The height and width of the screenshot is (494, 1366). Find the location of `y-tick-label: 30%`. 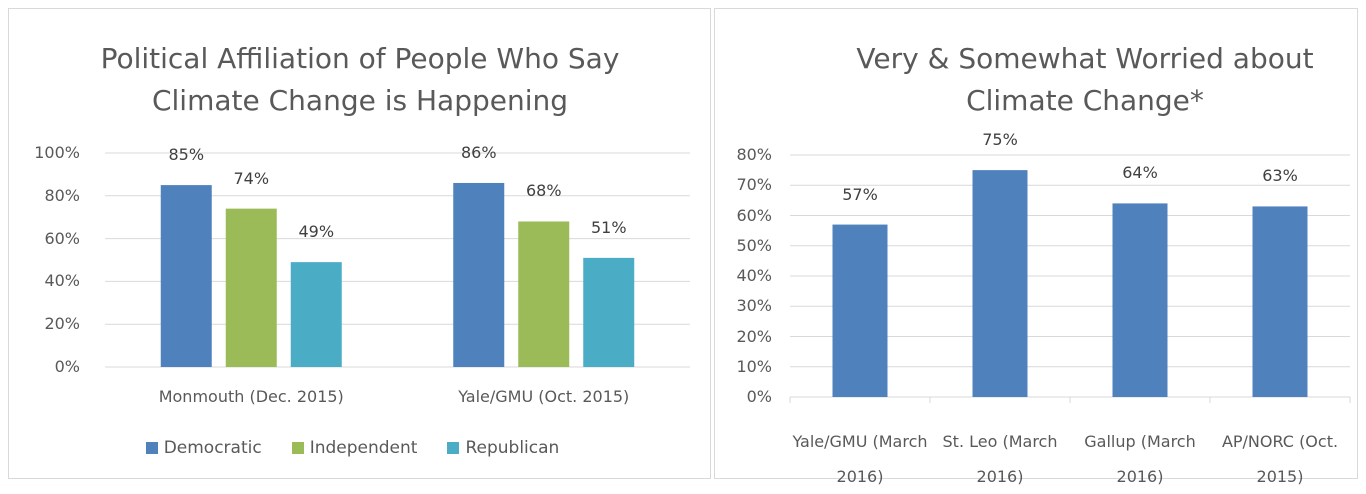

y-tick-label: 30% is located at coordinates (754, 306).